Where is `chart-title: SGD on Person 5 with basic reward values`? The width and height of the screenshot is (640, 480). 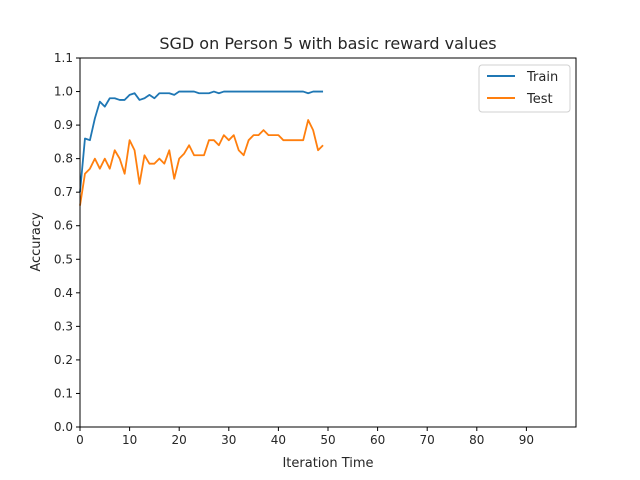
chart-title: SGD on Person 5 with basic reward values is located at coordinates (327, 43).